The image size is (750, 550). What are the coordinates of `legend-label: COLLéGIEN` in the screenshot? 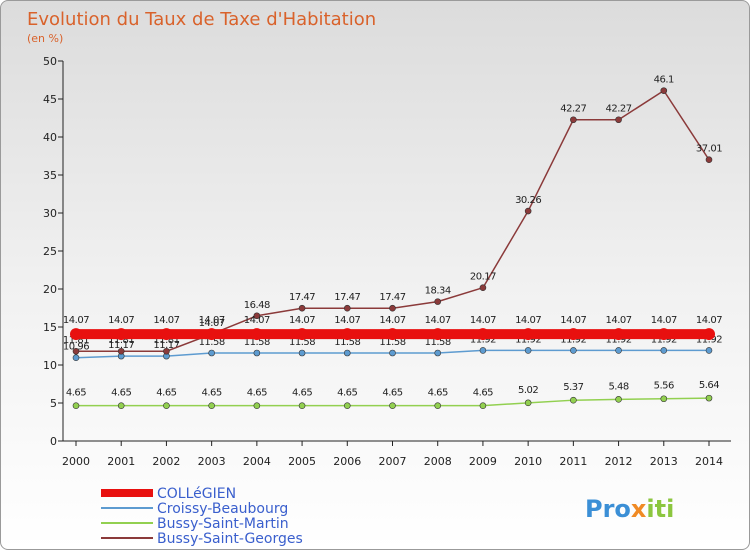 It's located at (196, 494).